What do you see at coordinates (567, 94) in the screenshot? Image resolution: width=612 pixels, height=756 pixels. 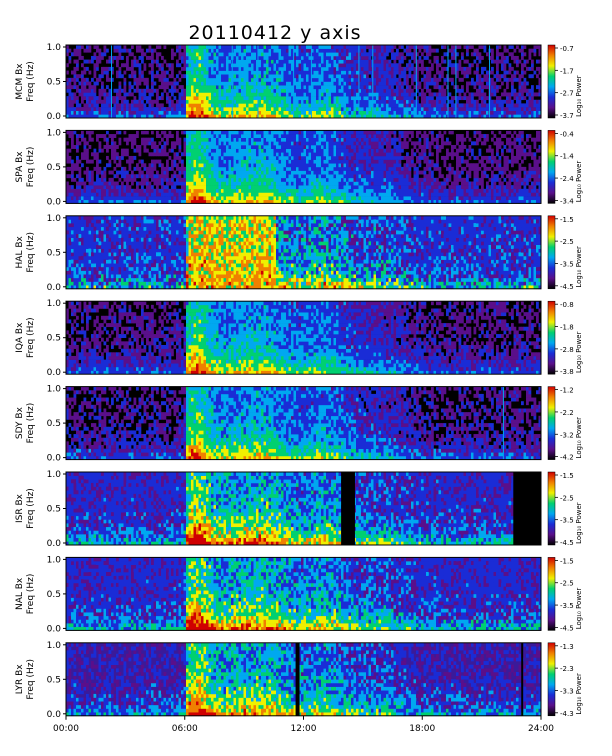 I see `colorbar-tick-label: -2.7` at bounding box center [567, 94].